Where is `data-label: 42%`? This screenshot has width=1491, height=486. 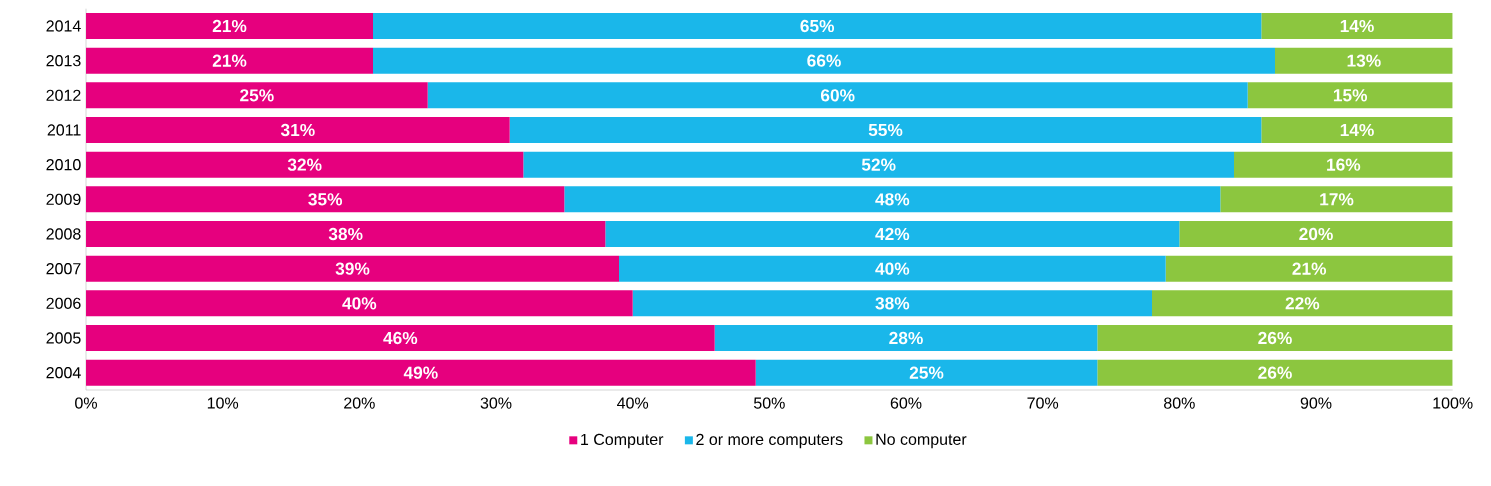
data-label: 42% is located at coordinates (892, 234).